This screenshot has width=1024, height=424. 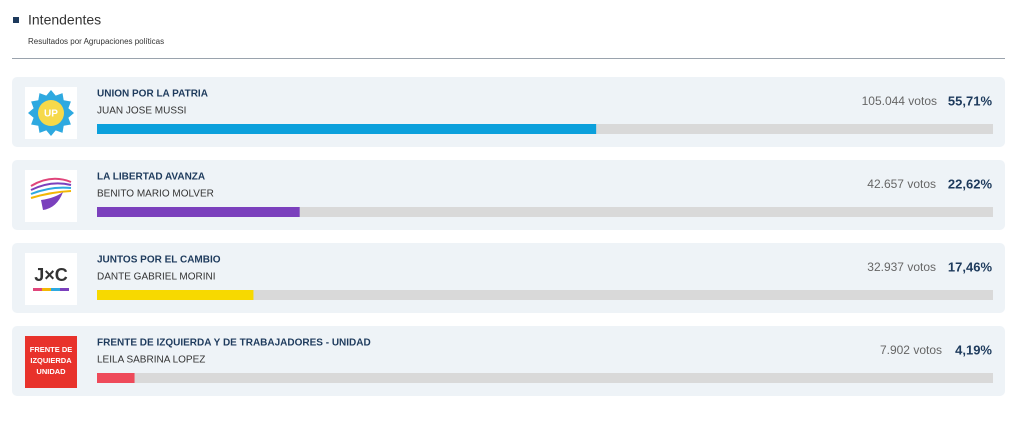 What do you see at coordinates (16, 20) in the screenshot?
I see `title-marker` at bounding box center [16, 20].